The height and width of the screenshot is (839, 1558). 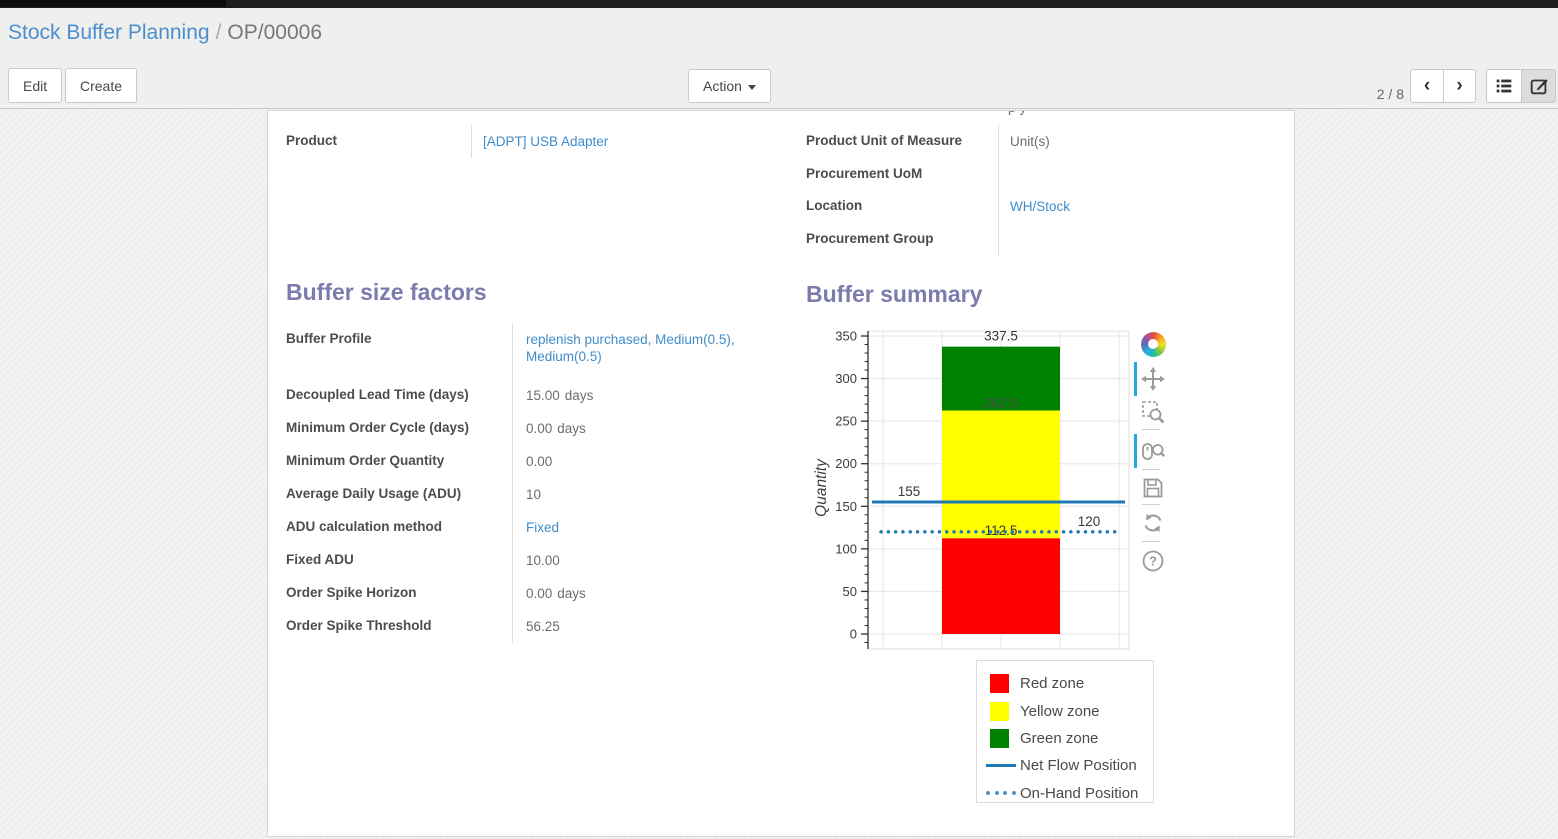 What do you see at coordinates (1153, 451) in the screenshot?
I see `wheel-zoom-tool-icon` at bounding box center [1153, 451].